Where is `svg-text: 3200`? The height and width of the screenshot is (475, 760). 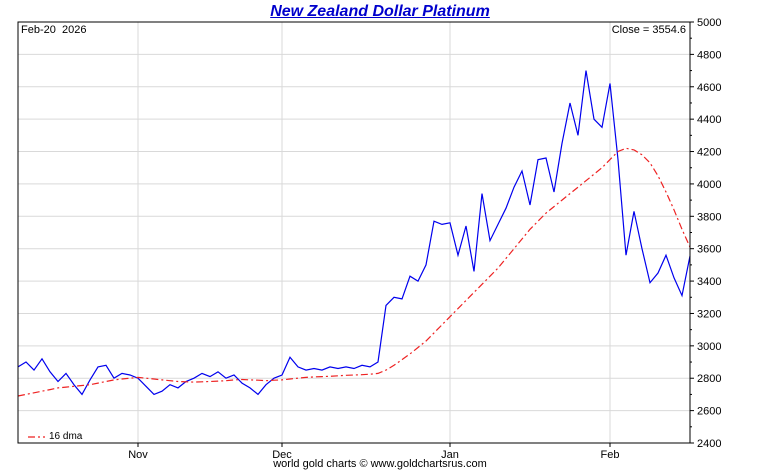
svg-text: 3200 is located at coordinates (709, 314).